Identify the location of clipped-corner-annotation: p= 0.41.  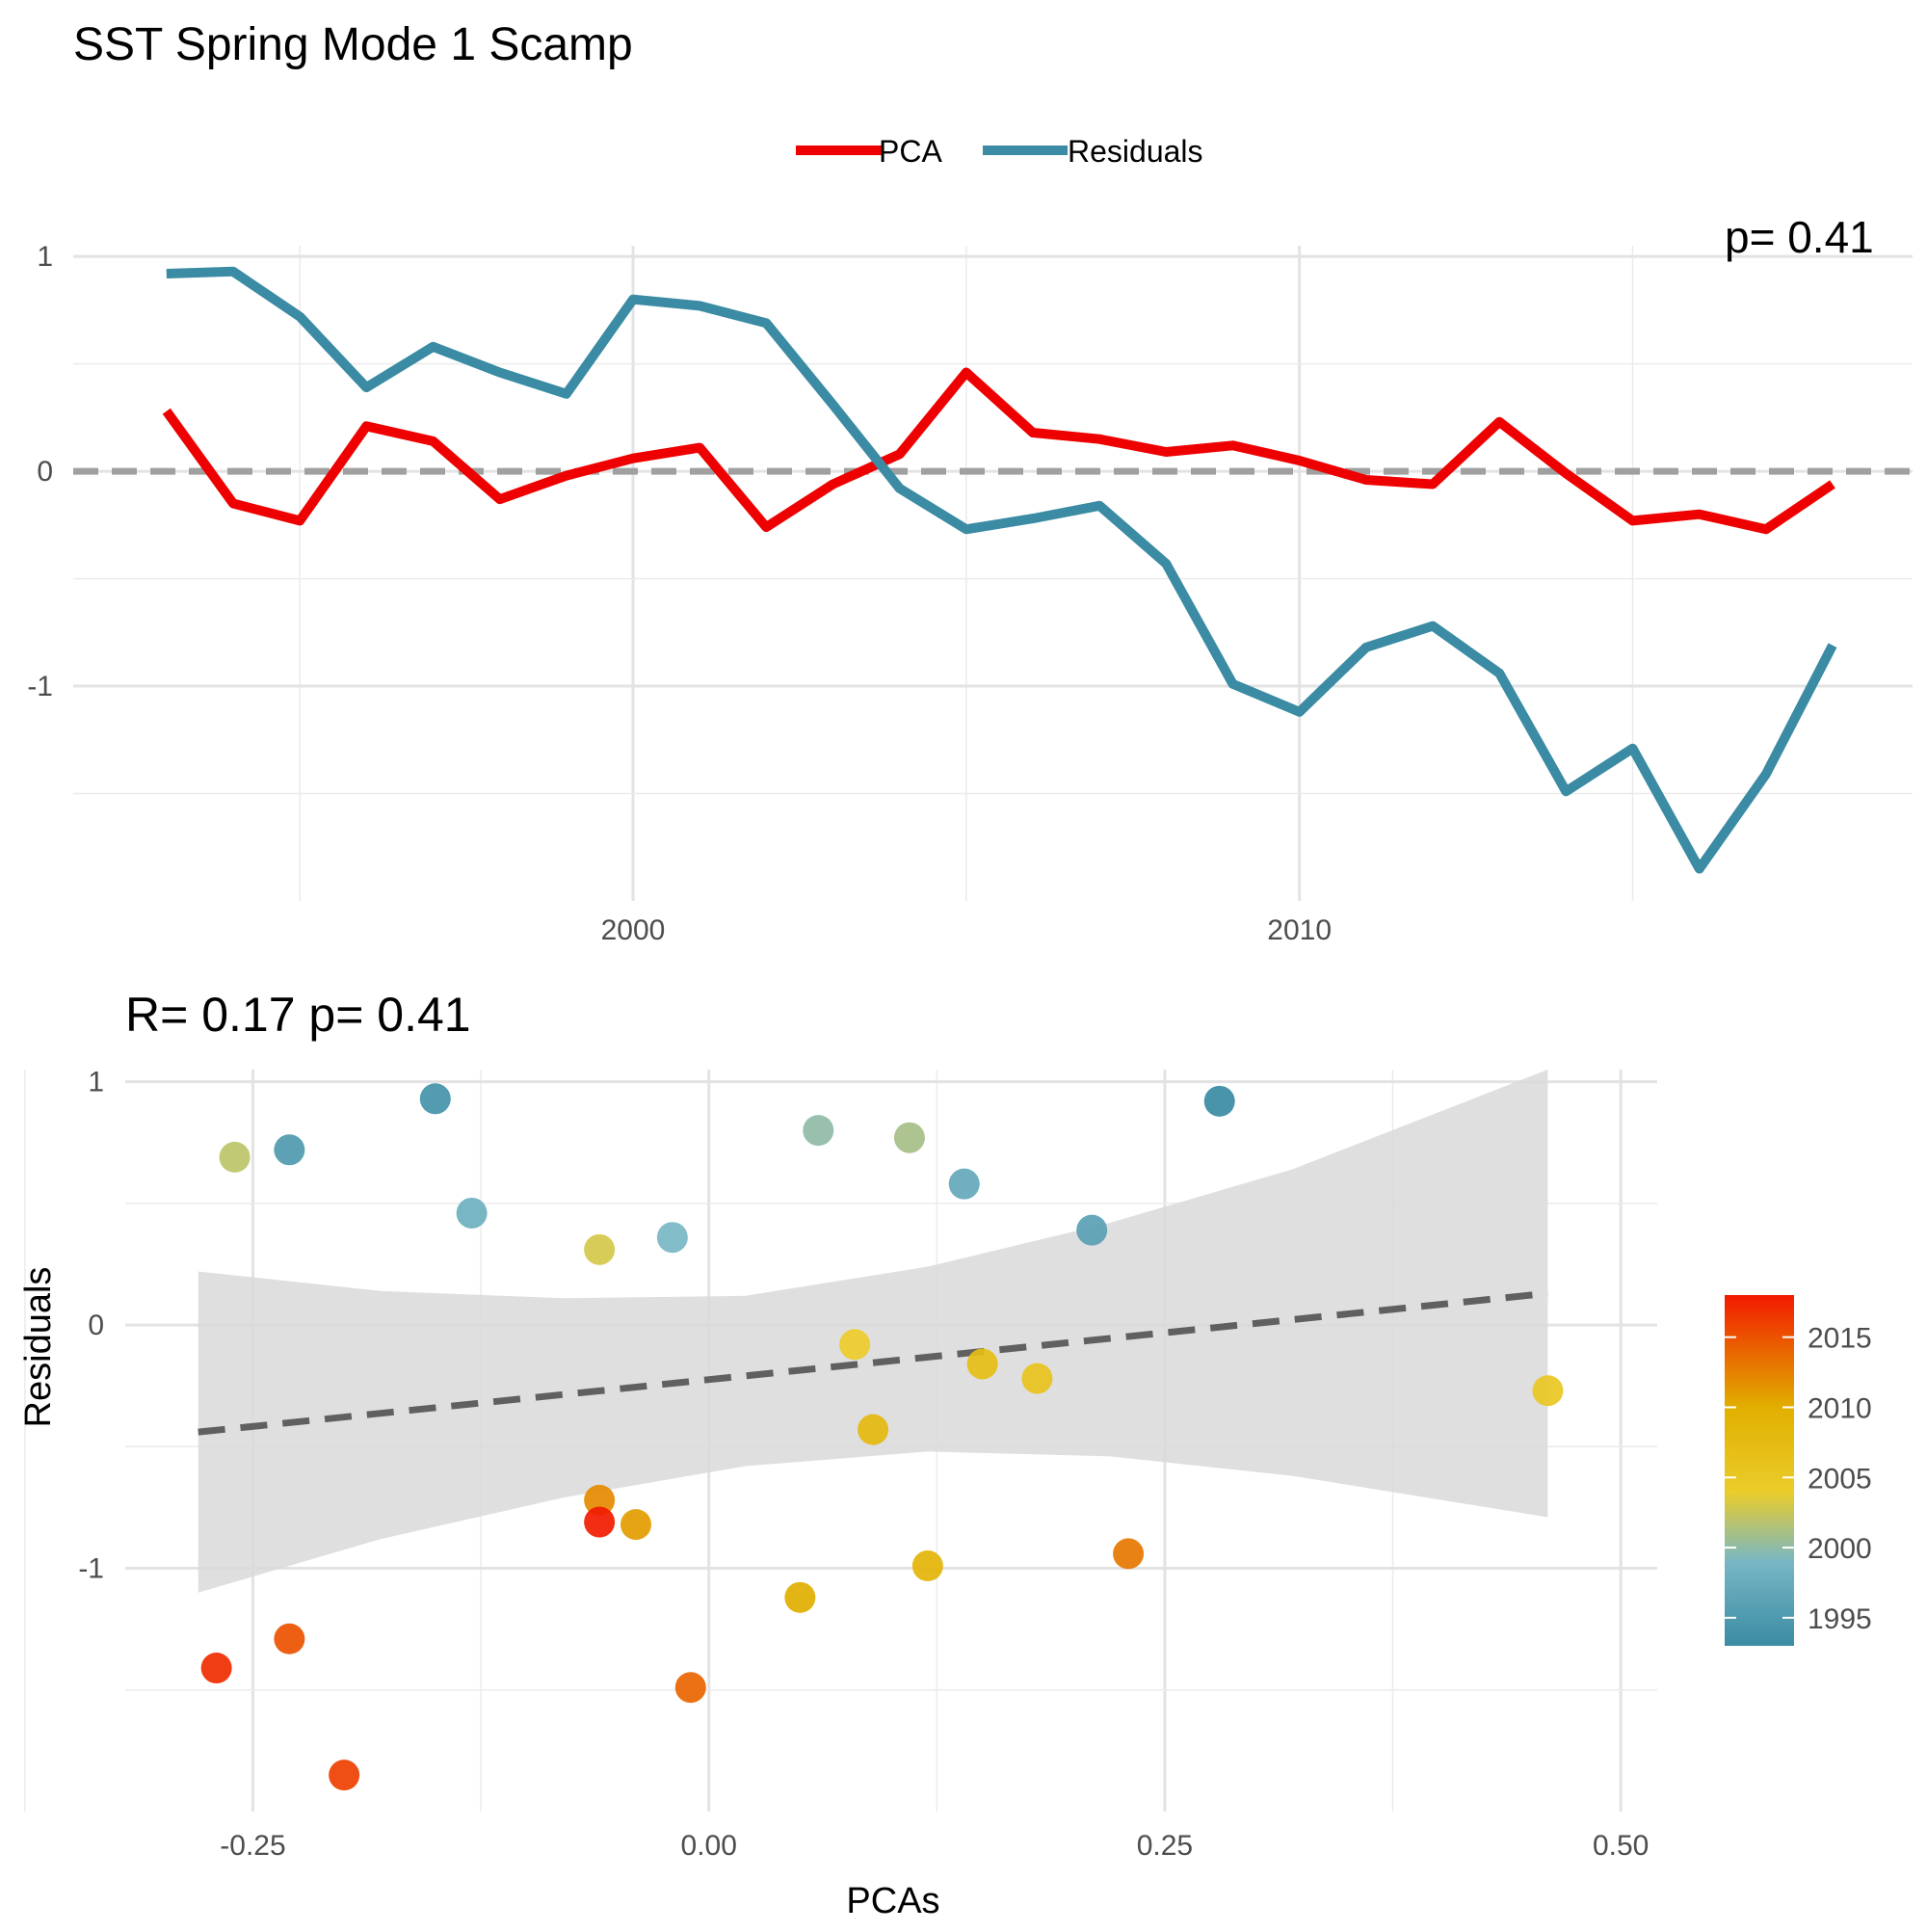
(1800, 237).